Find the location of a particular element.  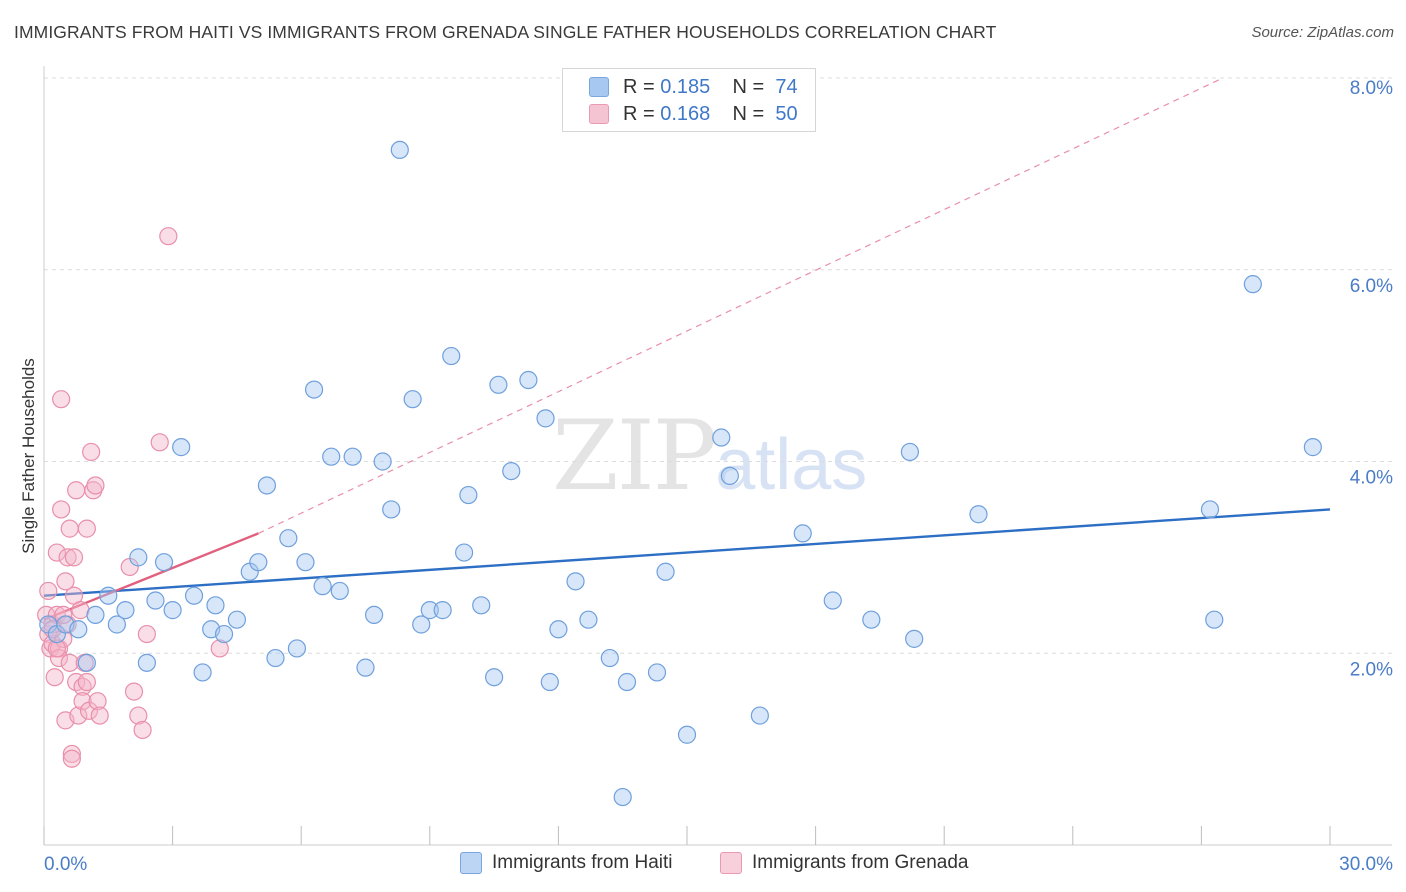

n-value: 74 is located at coordinates (786, 86).